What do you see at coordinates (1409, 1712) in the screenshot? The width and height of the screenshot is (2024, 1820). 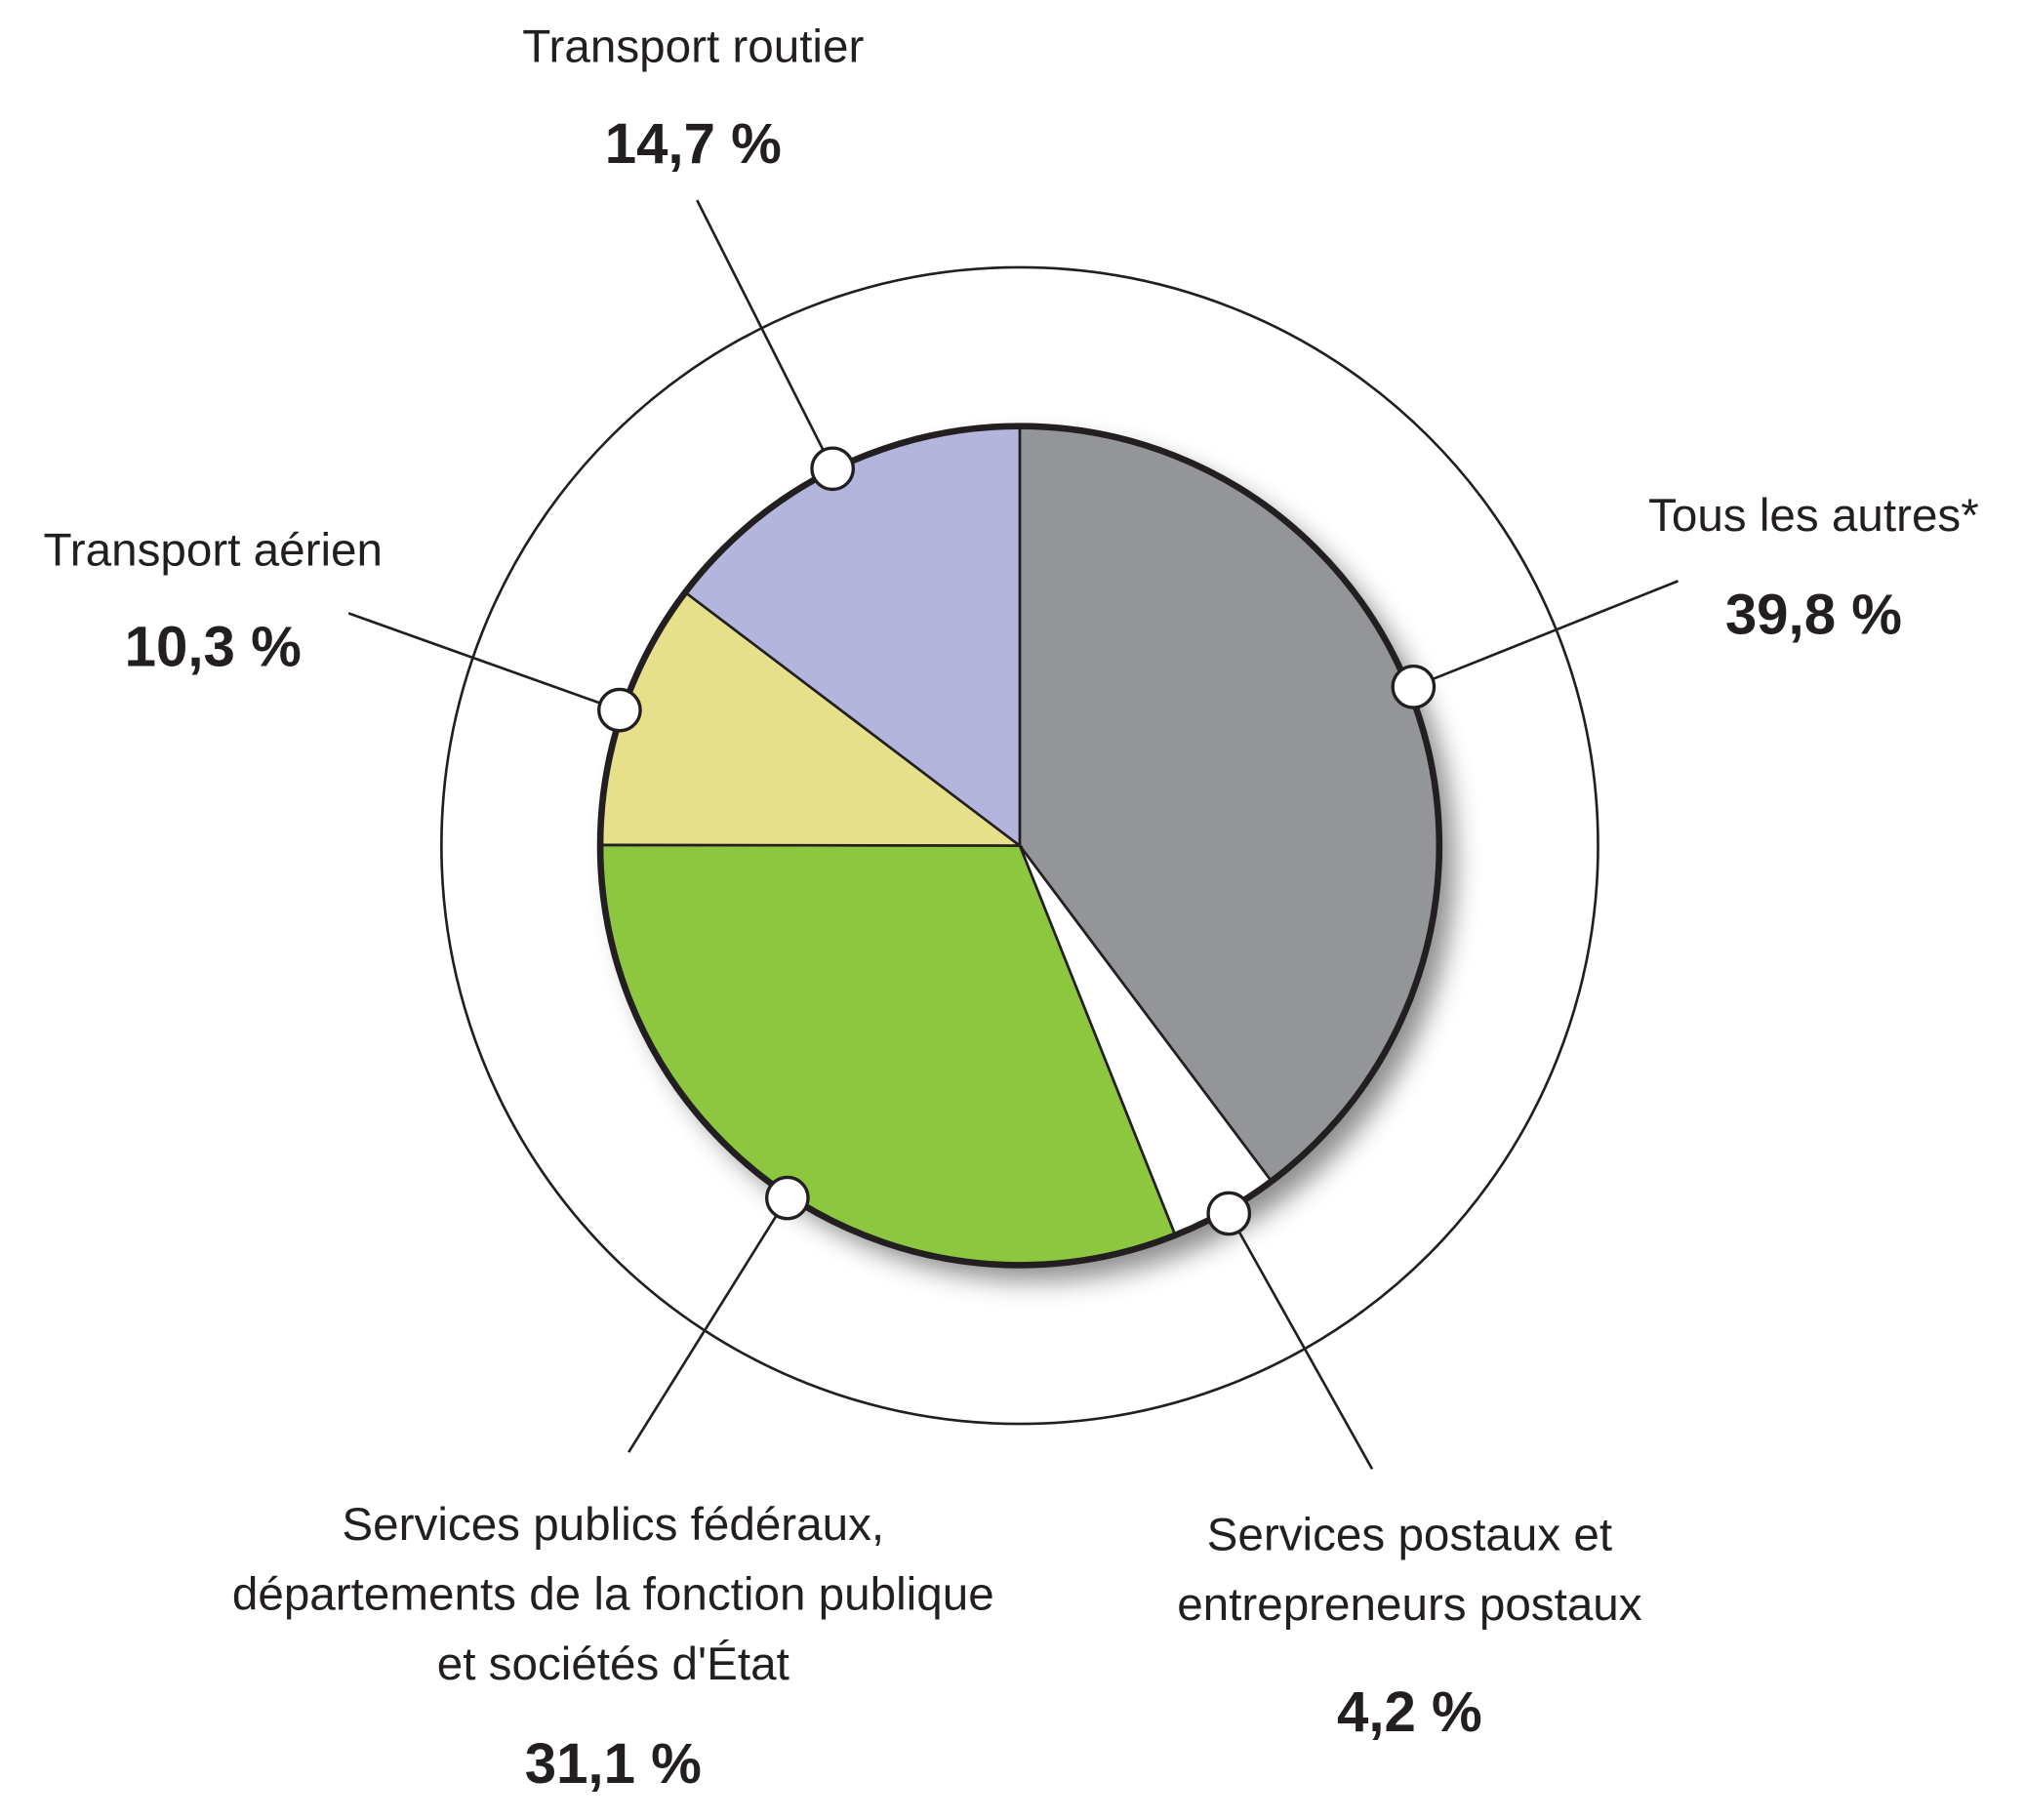 I see `value-label: 4,2 %` at bounding box center [1409, 1712].